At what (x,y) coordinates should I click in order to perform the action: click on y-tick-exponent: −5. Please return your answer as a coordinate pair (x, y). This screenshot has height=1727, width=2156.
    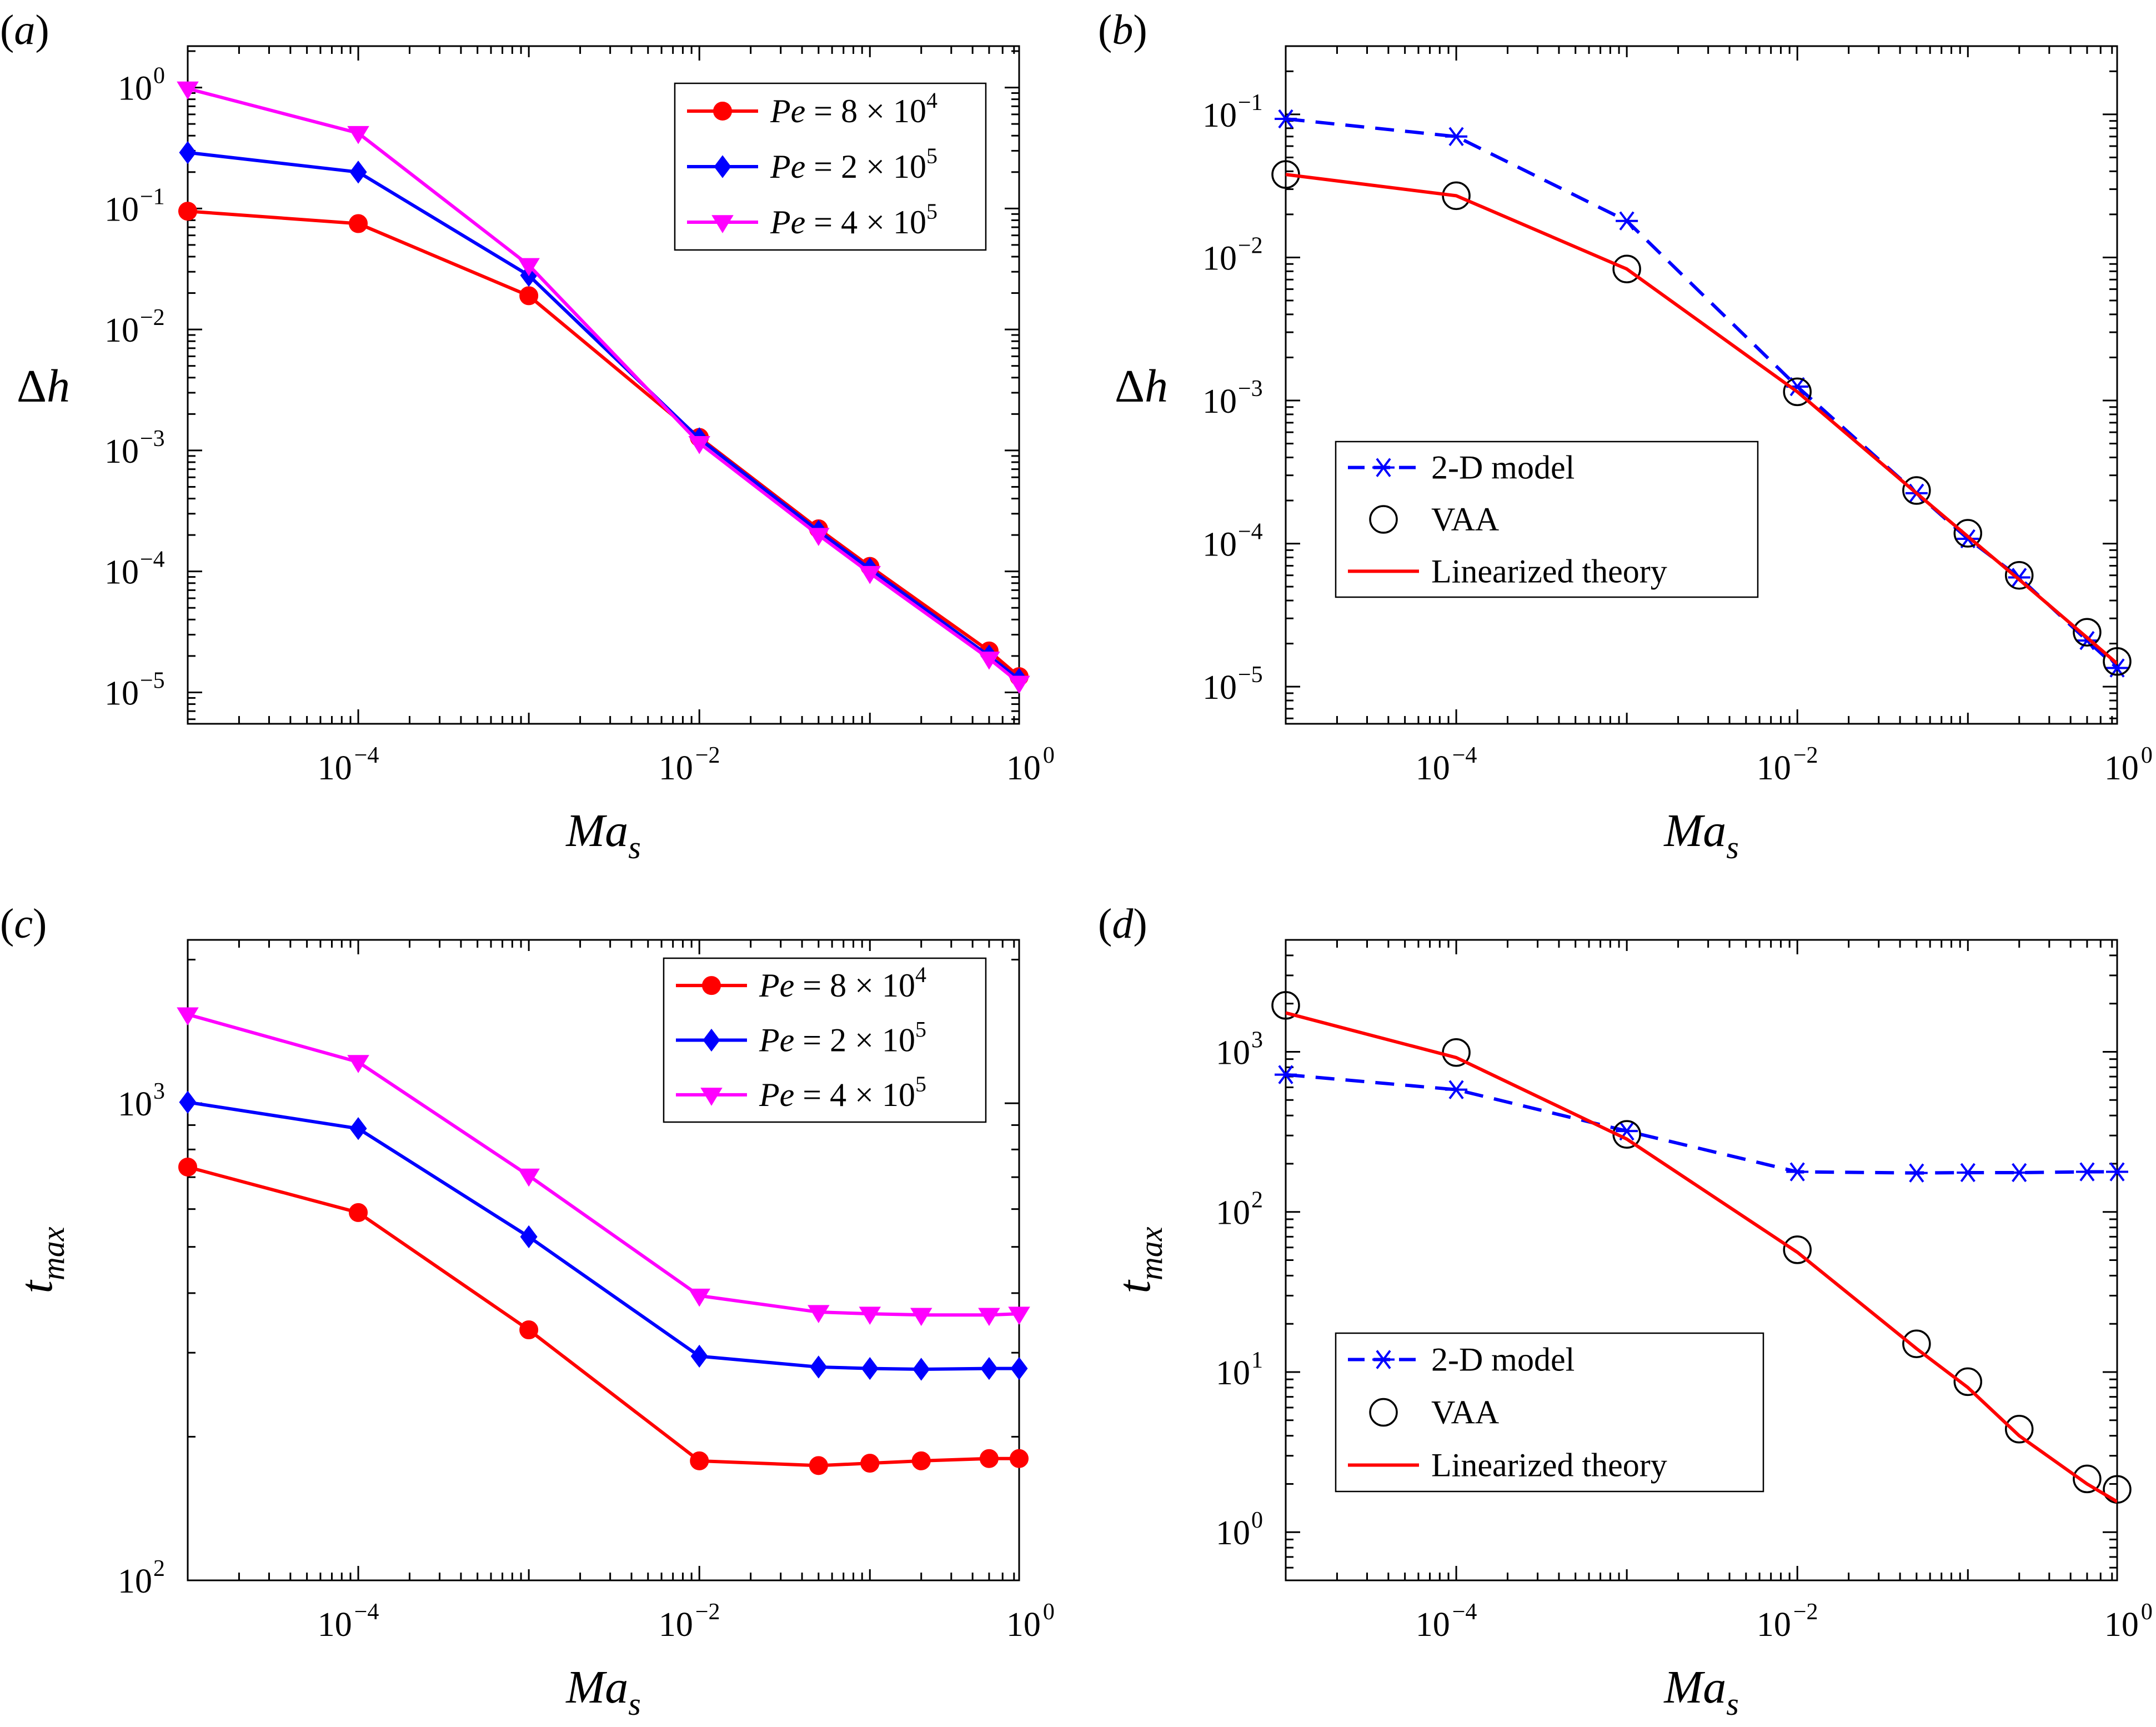
    Looking at the image, I should click on (152, 680).